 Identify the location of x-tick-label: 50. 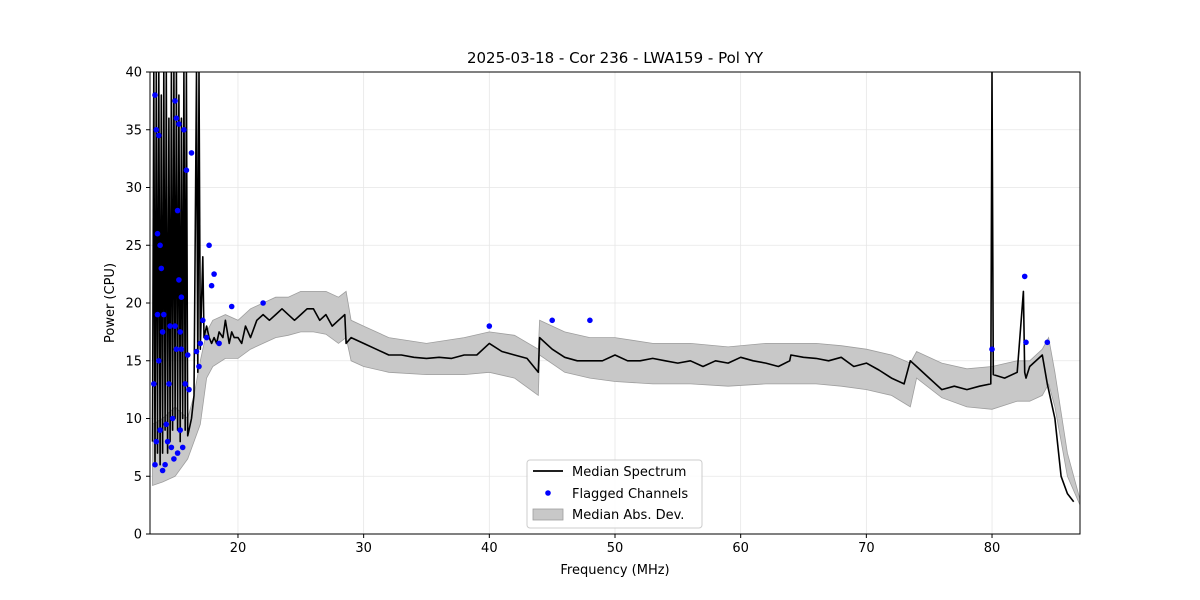
(615, 548).